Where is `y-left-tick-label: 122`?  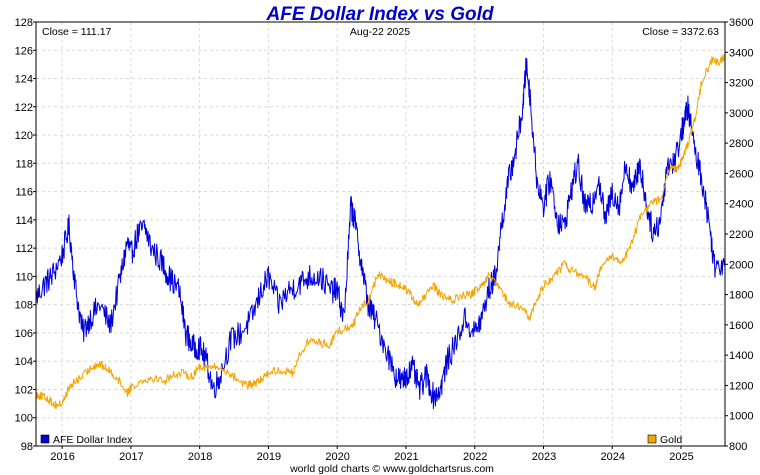 y-left-tick-label: 122 is located at coordinates (24, 108).